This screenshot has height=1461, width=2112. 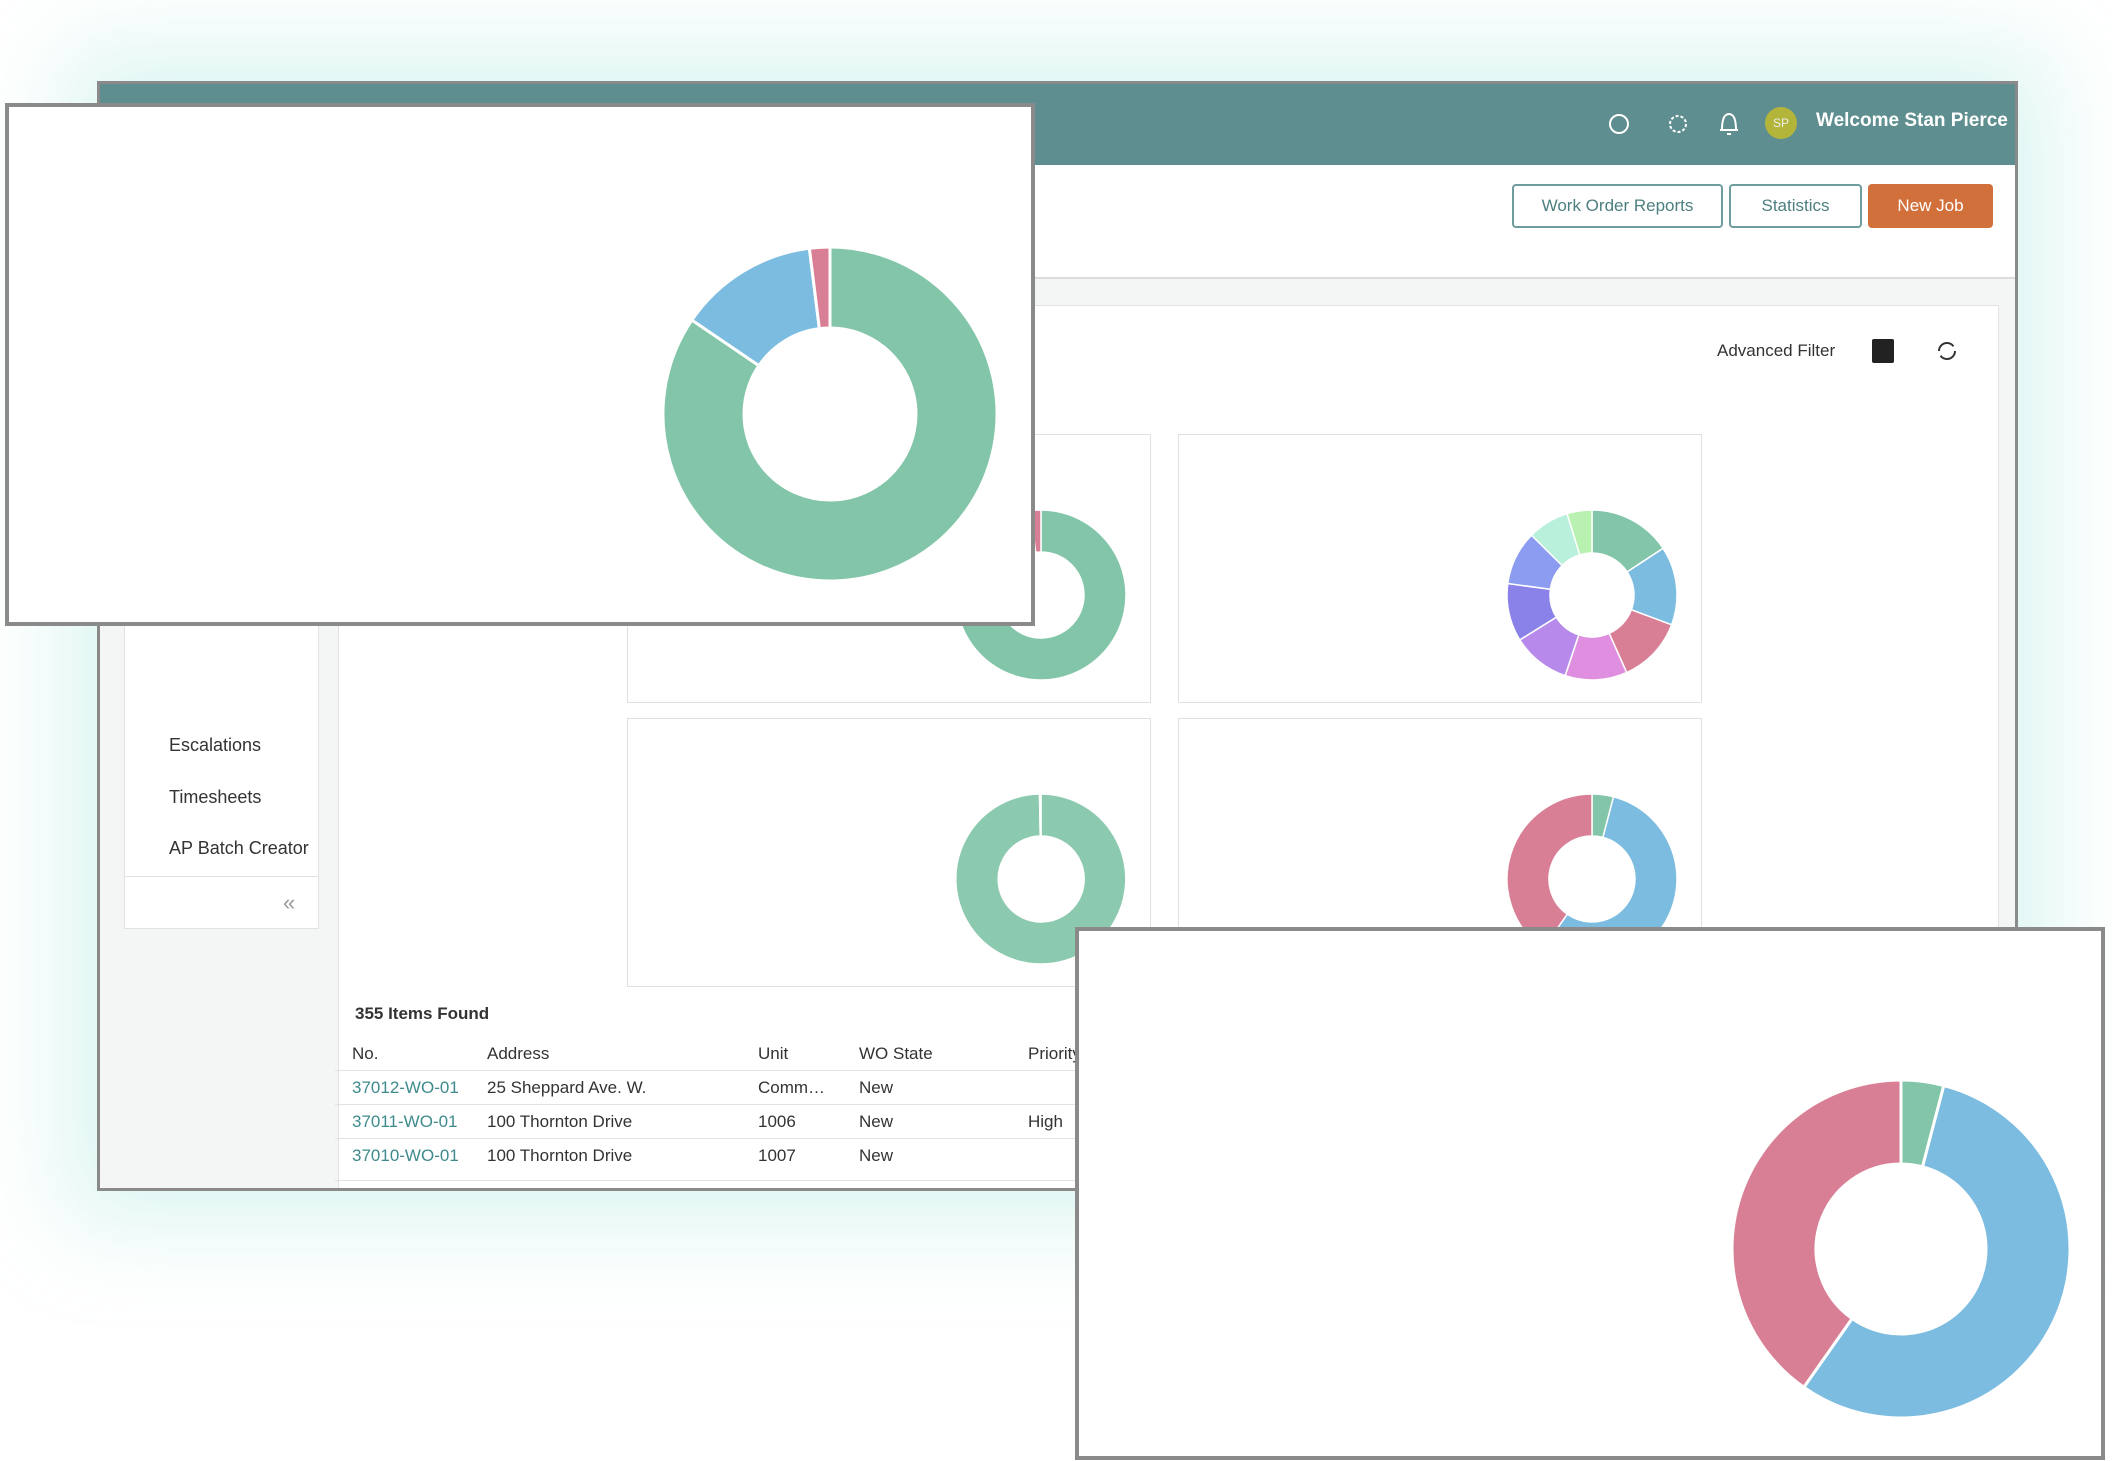 What do you see at coordinates (1729, 124) in the screenshot?
I see `bell-icon` at bounding box center [1729, 124].